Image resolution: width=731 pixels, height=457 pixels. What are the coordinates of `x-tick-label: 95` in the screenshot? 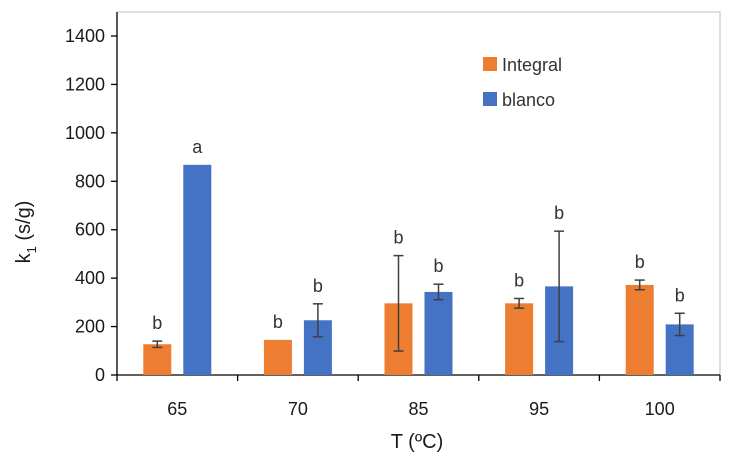 It's located at (539, 409).